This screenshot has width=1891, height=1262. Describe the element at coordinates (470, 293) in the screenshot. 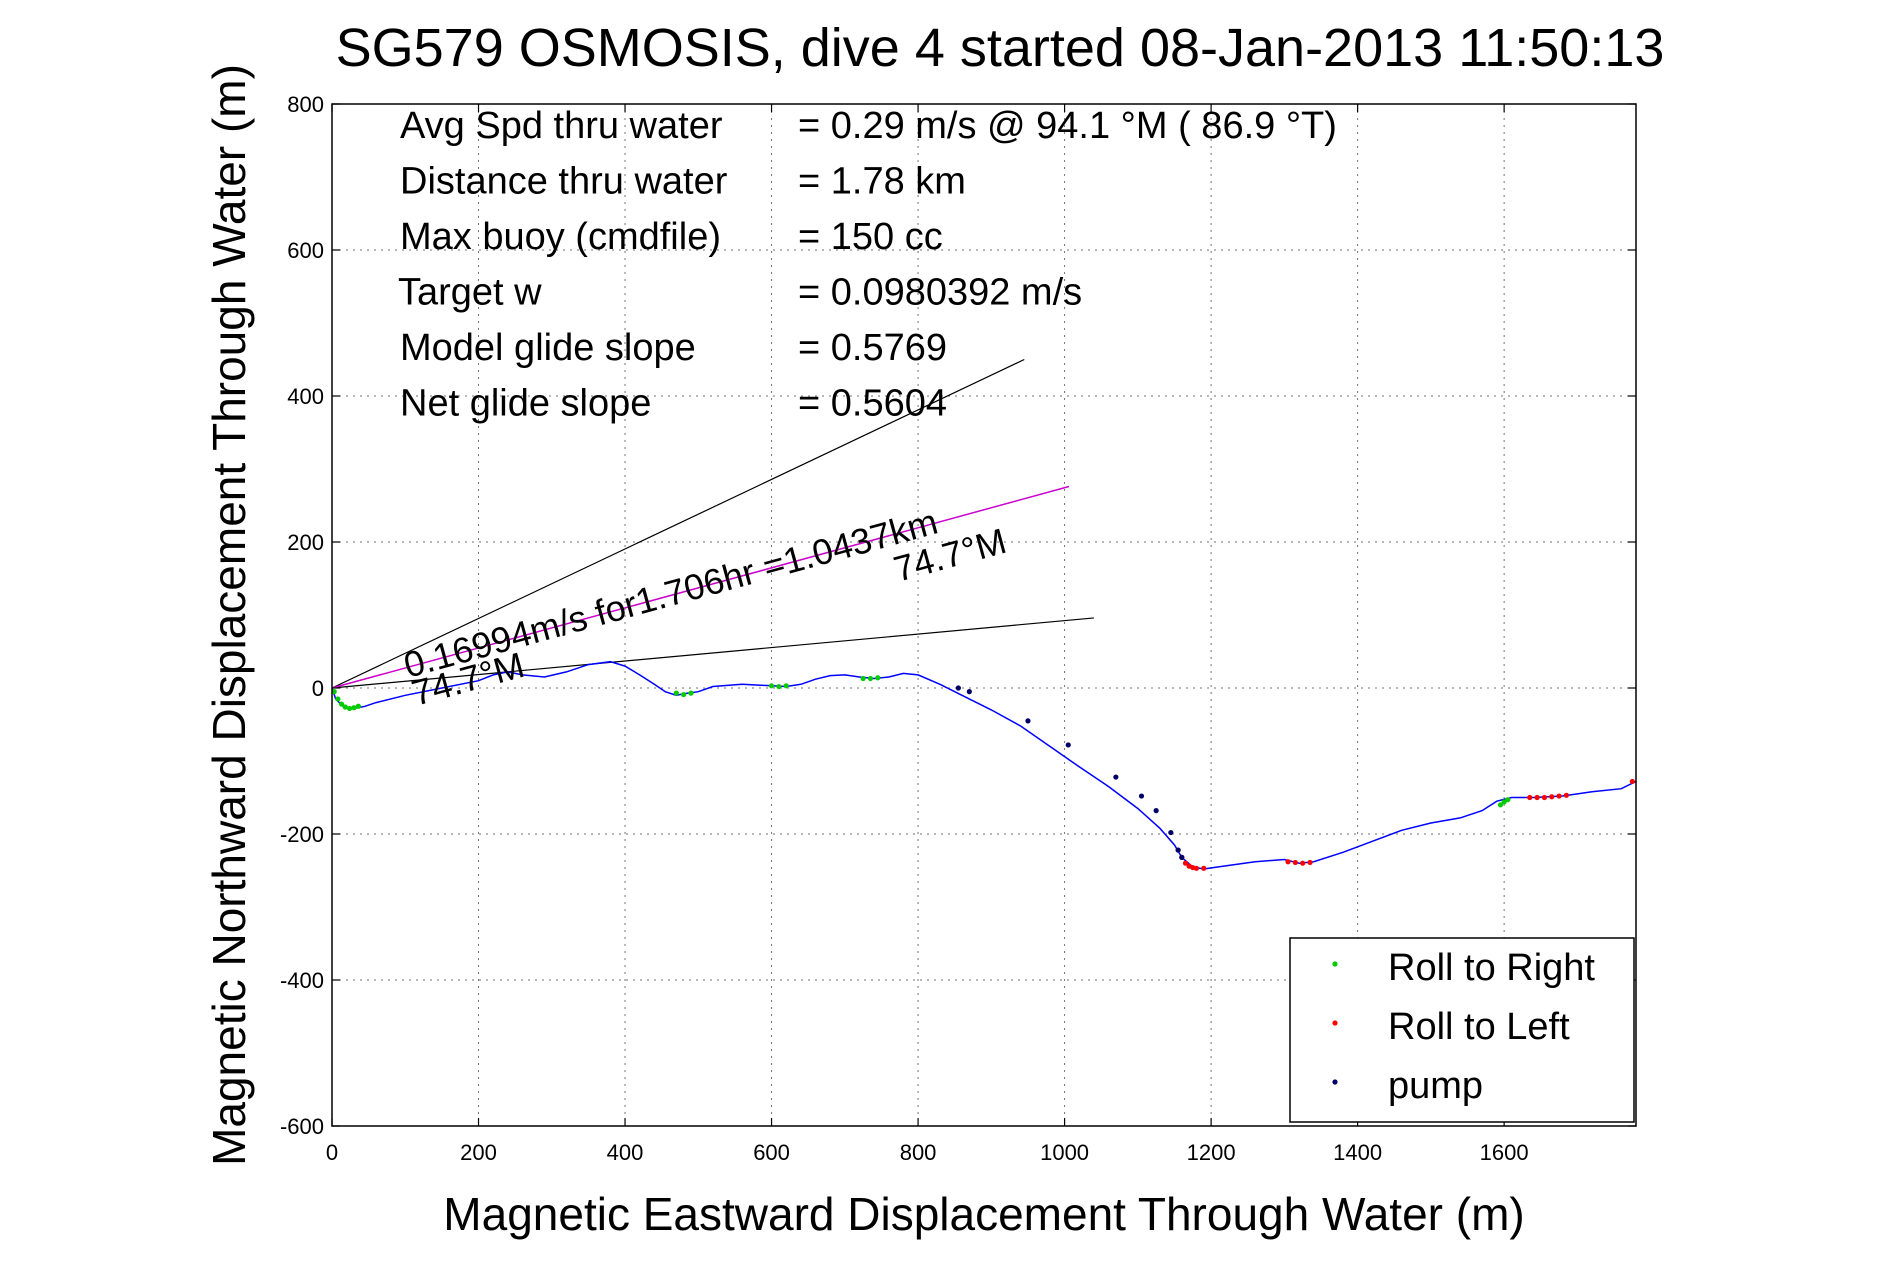

I see `info-label: Target w` at that location.